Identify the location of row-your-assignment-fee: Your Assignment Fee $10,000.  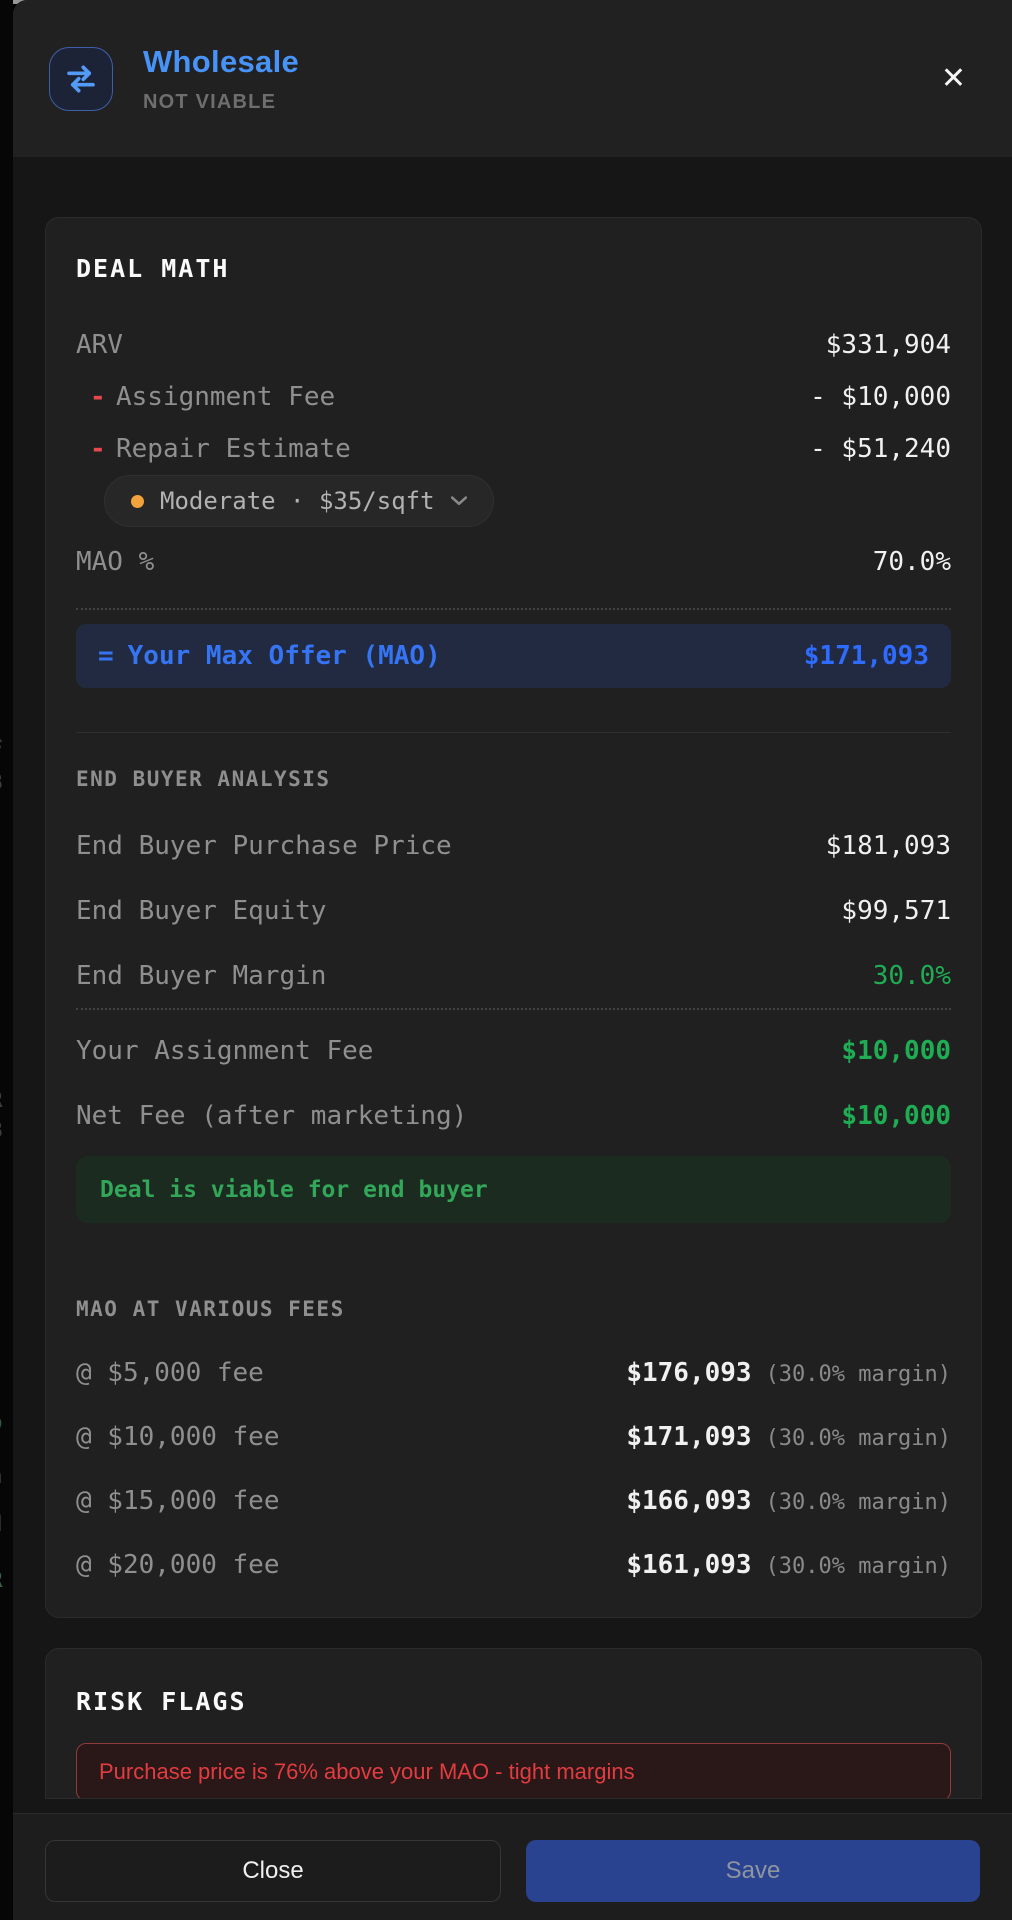
(513, 1050).